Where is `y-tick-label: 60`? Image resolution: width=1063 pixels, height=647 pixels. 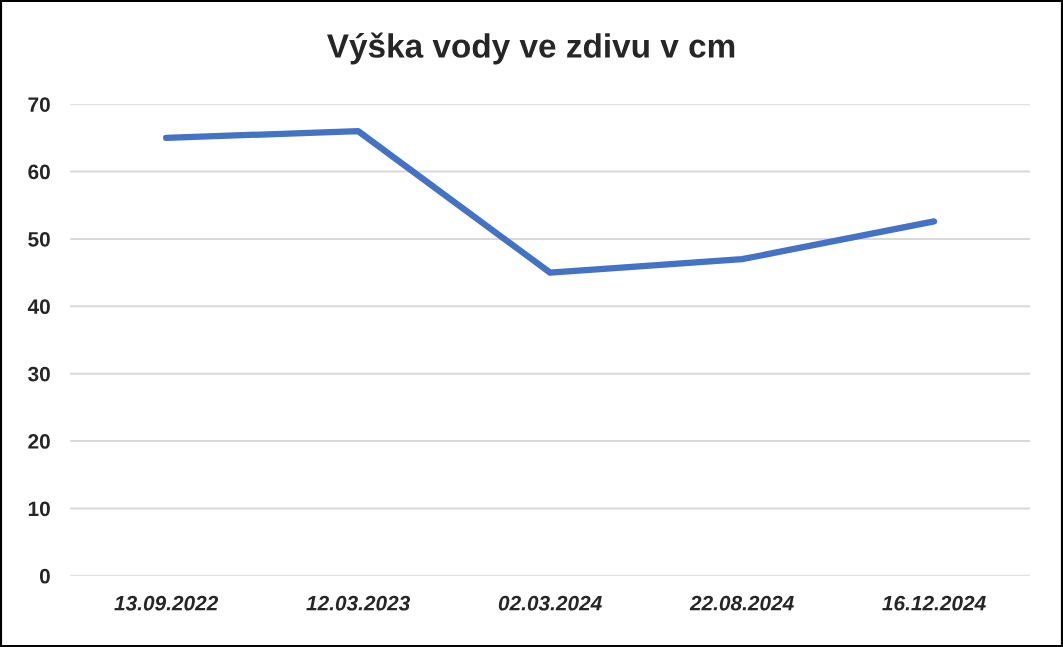
y-tick-label: 60 is located at coordinates (39, 172).